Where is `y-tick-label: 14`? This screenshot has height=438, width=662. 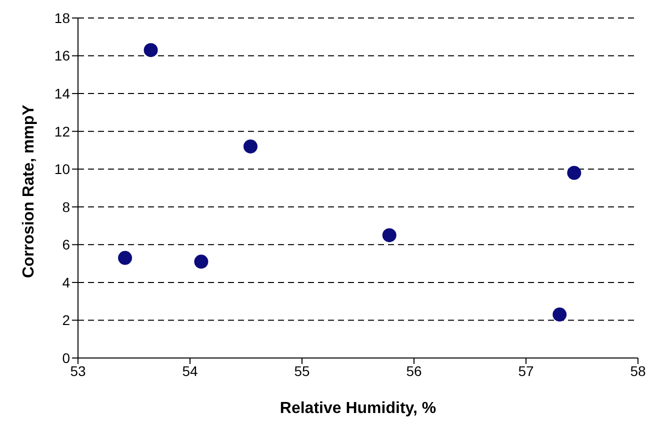
y-tick-label: 14 is located at coordinates (62, 94).